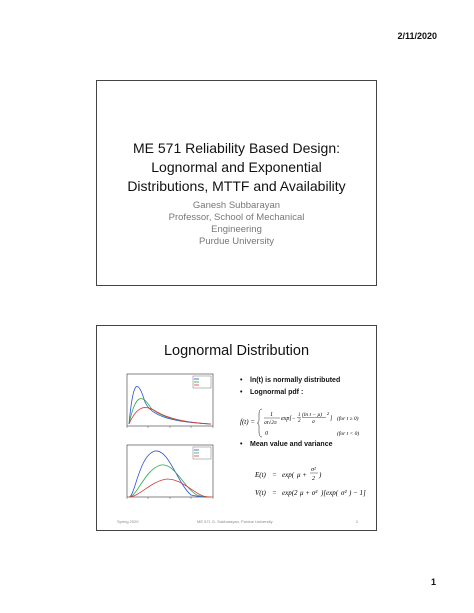 This screenshot has width=474, height=613. What do you see at coordinates (236, 229) in the screenshot?
I see `author-position: Engineering` at bounding box center [236, 229].